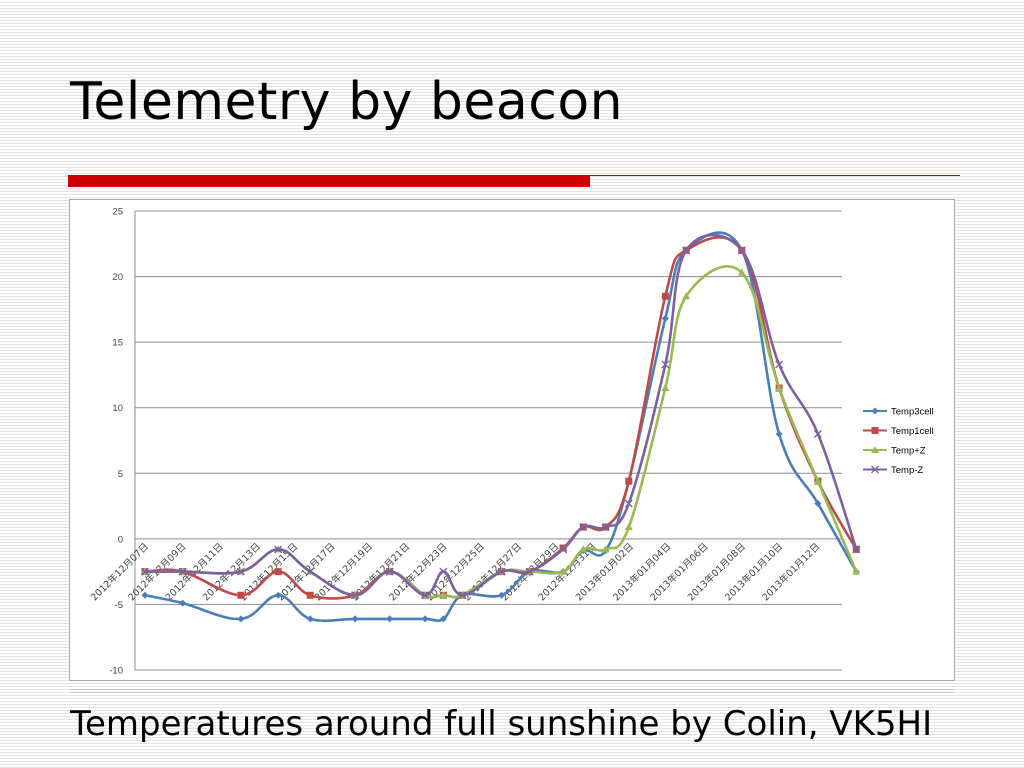 Image resolution: width=1024 pixels, height=768 pixels. I want to click on legend-label: Temp1cell, so click(912, 431).